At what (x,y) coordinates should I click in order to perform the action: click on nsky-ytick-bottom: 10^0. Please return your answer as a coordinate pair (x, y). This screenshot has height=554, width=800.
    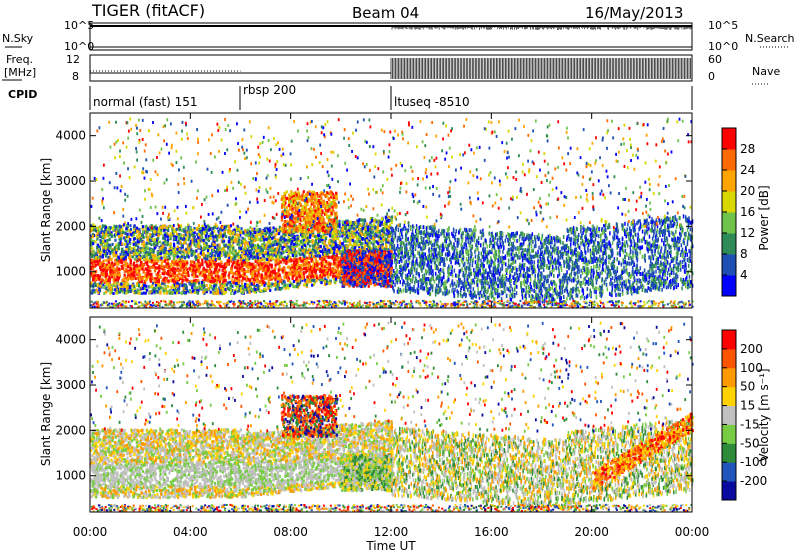
    Looking at the image, I should click on (79, 46).